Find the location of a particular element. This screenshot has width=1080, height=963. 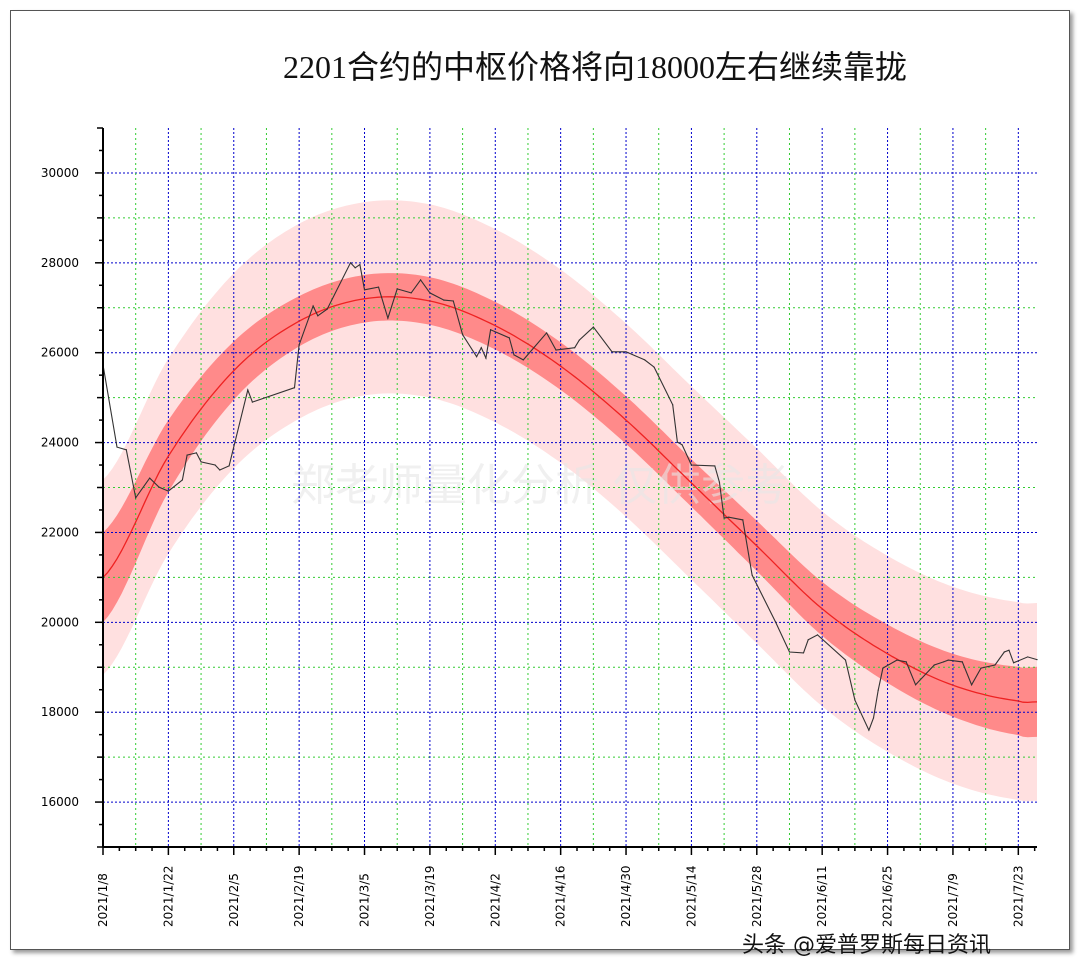

x-tick-label: 2021/2/5 is located at coordinates (234, 900).